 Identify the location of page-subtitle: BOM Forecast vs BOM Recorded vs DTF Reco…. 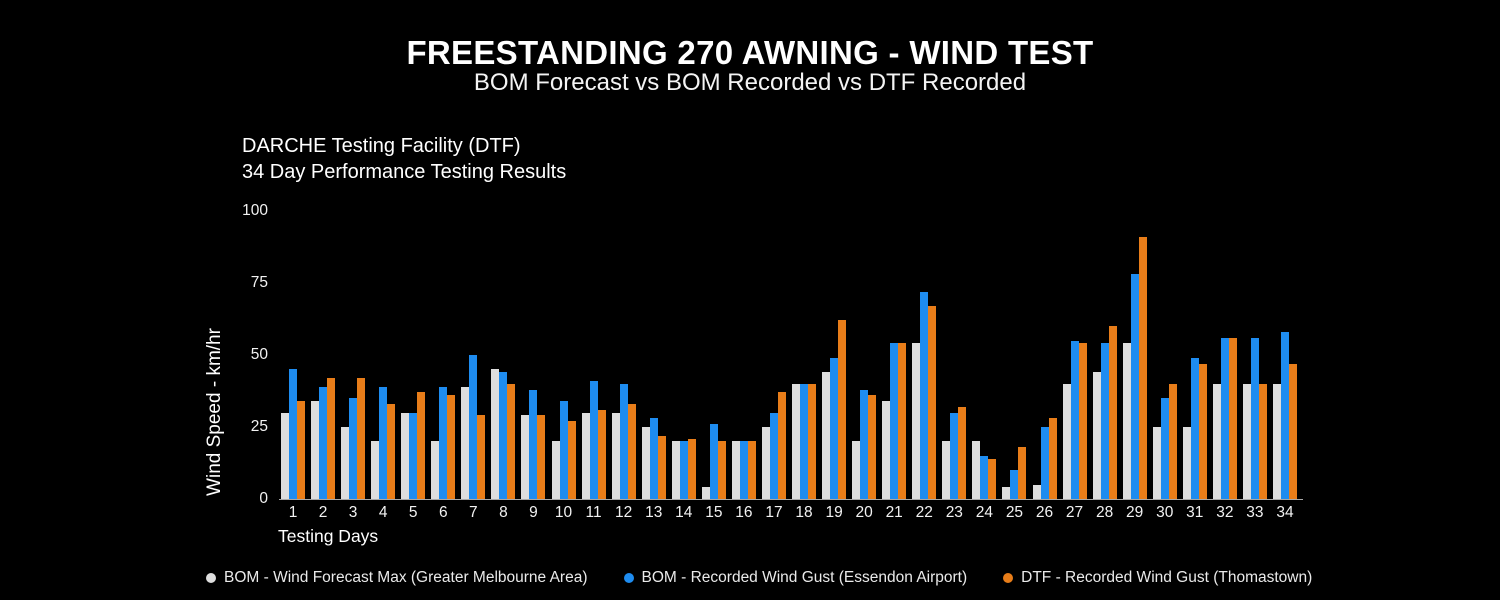
(750, 82).